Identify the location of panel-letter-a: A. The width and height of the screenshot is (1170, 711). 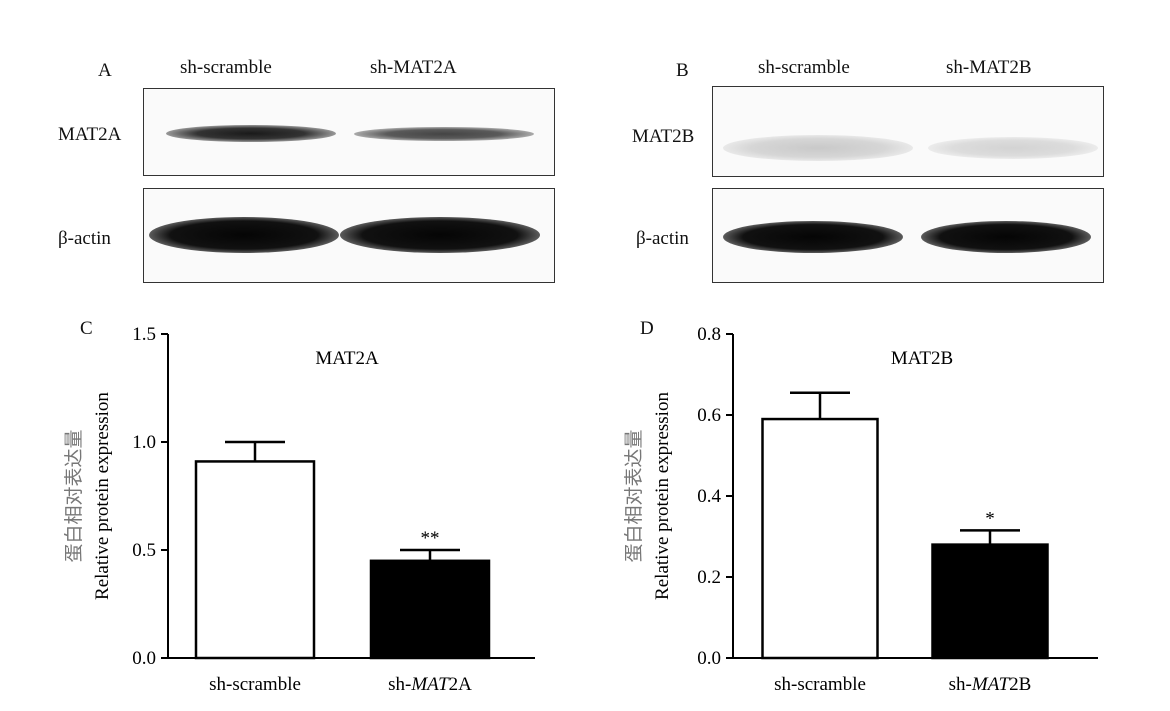
(105, 70).